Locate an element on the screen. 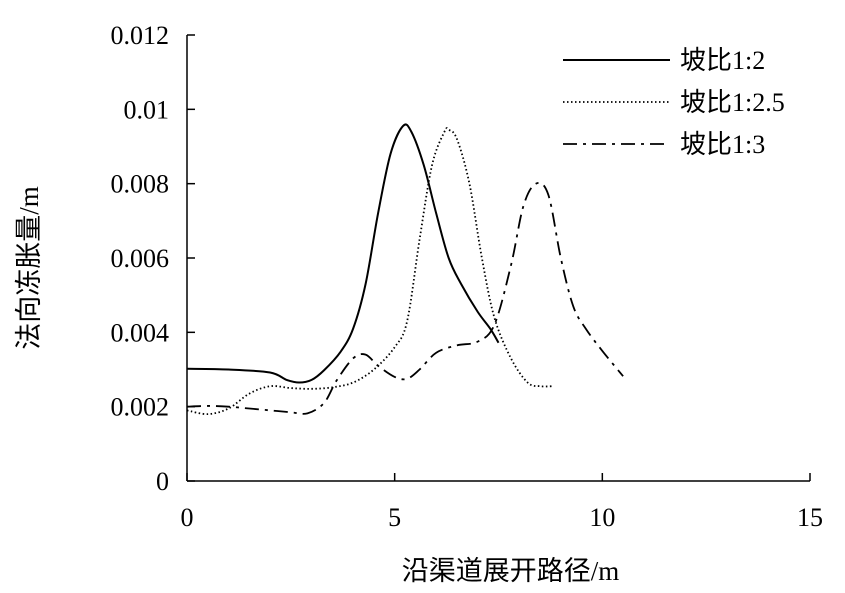 The height and width of the screenshot is (593, 845). x-tick-label: 10 is located at coordinates (602, 517).